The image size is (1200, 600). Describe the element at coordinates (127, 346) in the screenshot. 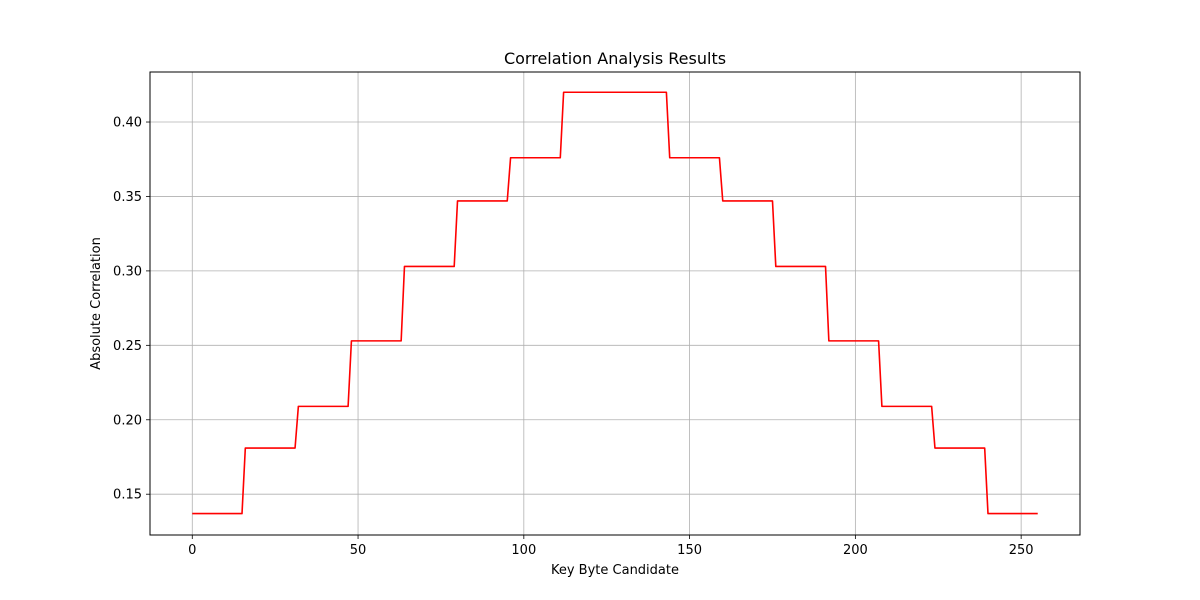

I see `y-tick-label: 0.25` at that location.